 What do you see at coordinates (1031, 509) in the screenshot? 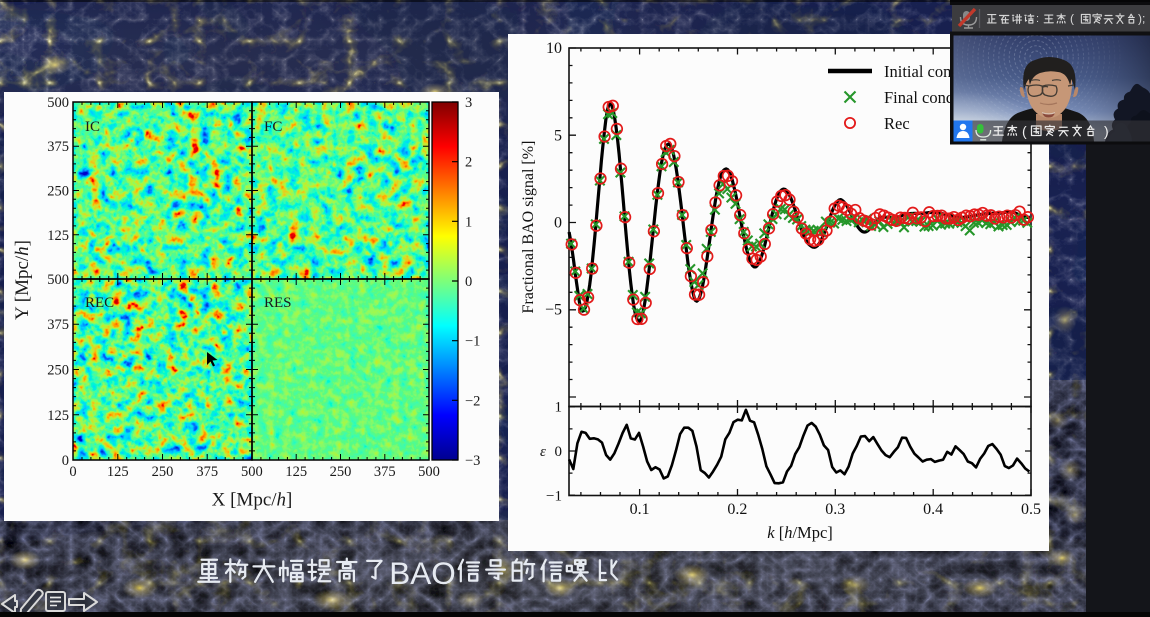
I see `svg-text: 0.5` at bounding box center [1031, 509].